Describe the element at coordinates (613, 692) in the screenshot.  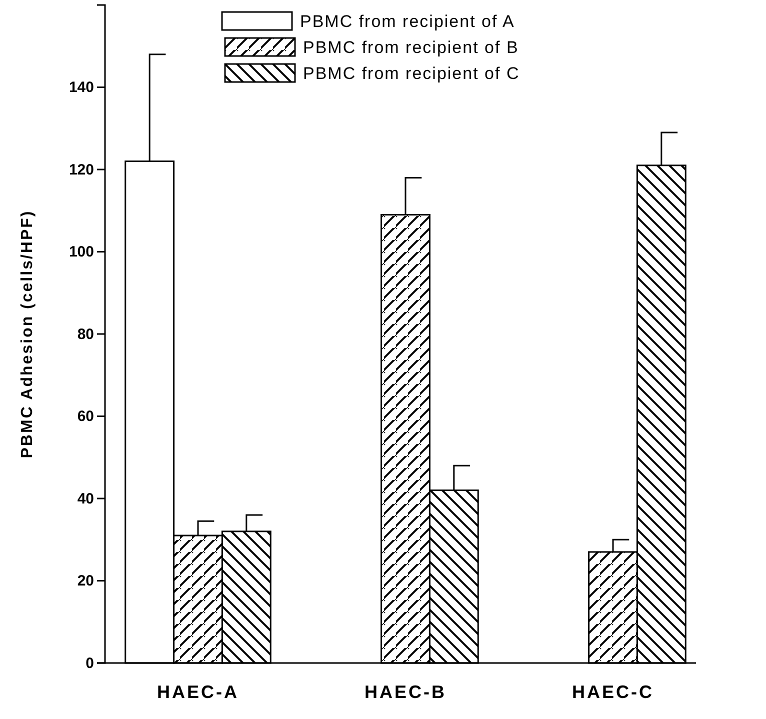
I see `x-tick-label: HAEC-C` at that location.